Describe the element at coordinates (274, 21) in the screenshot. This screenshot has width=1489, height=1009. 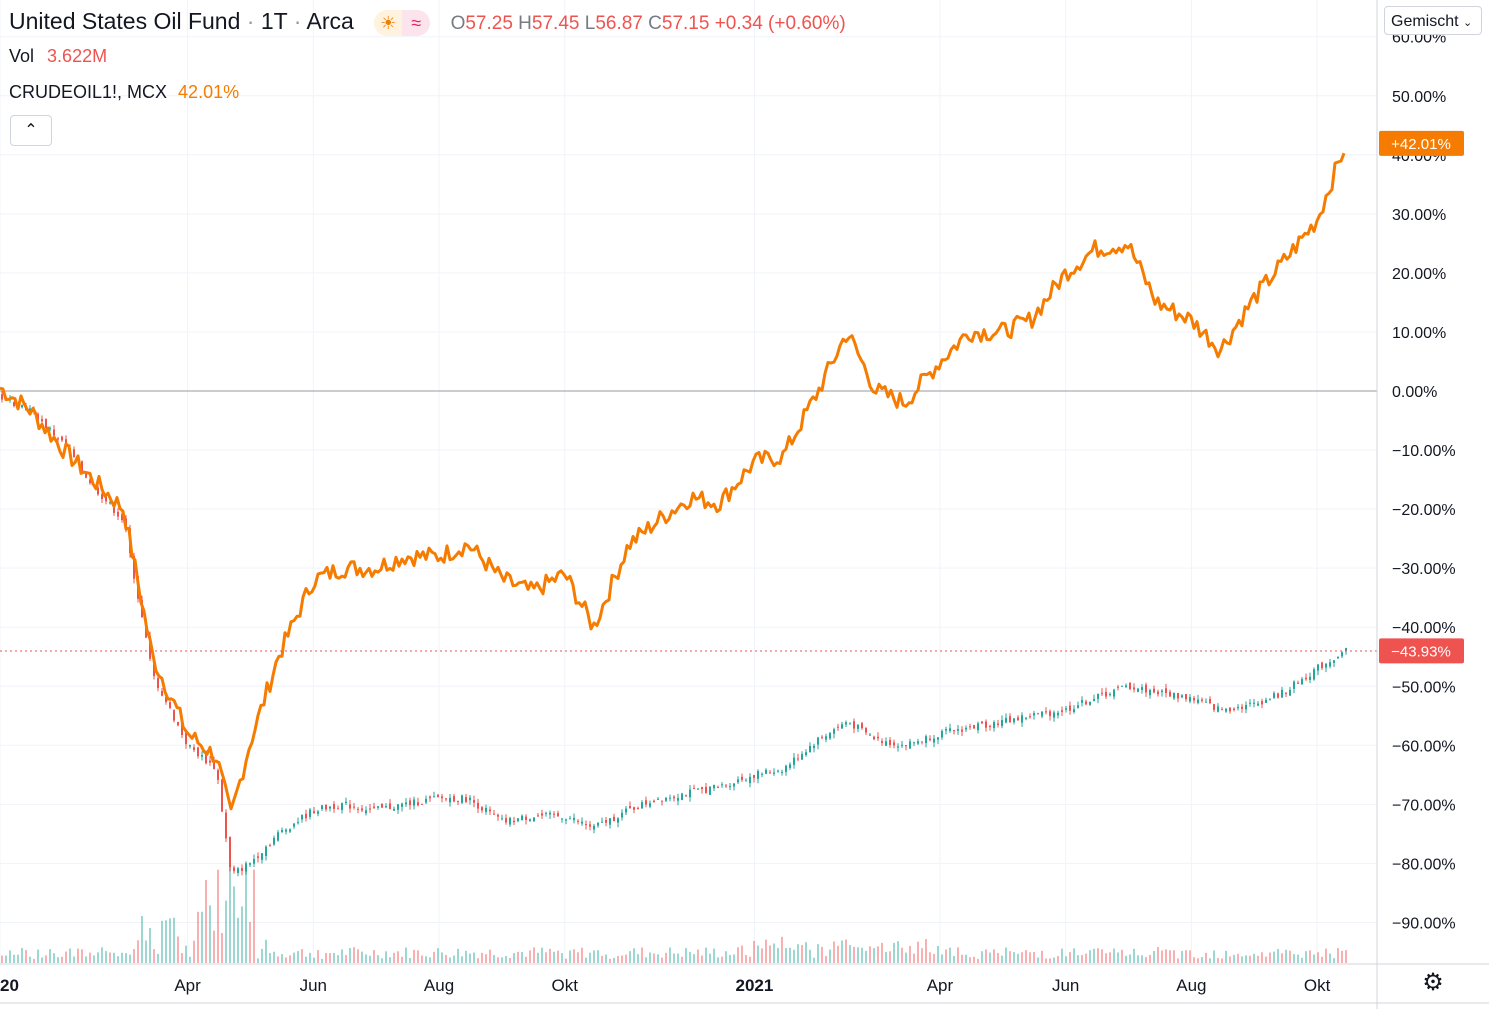
I see `interval-label: 1T` at that location.